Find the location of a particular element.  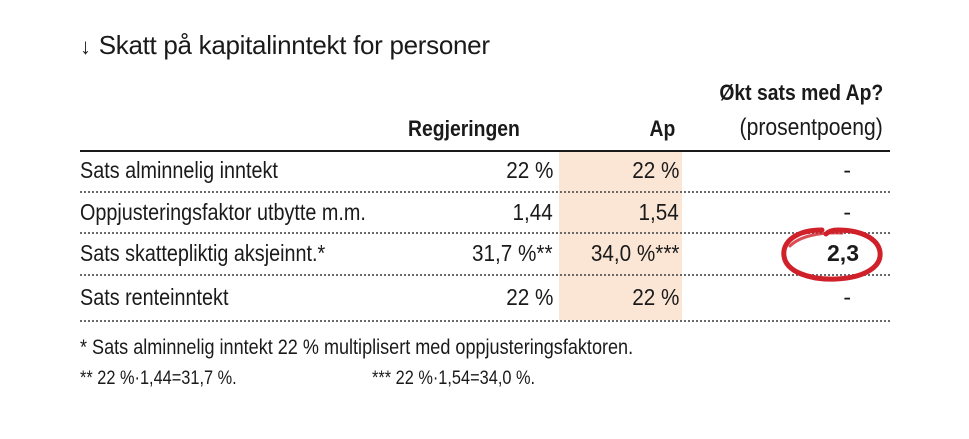

row-label: Sats alminnelig inntekt is located at coordinates (179, 170).